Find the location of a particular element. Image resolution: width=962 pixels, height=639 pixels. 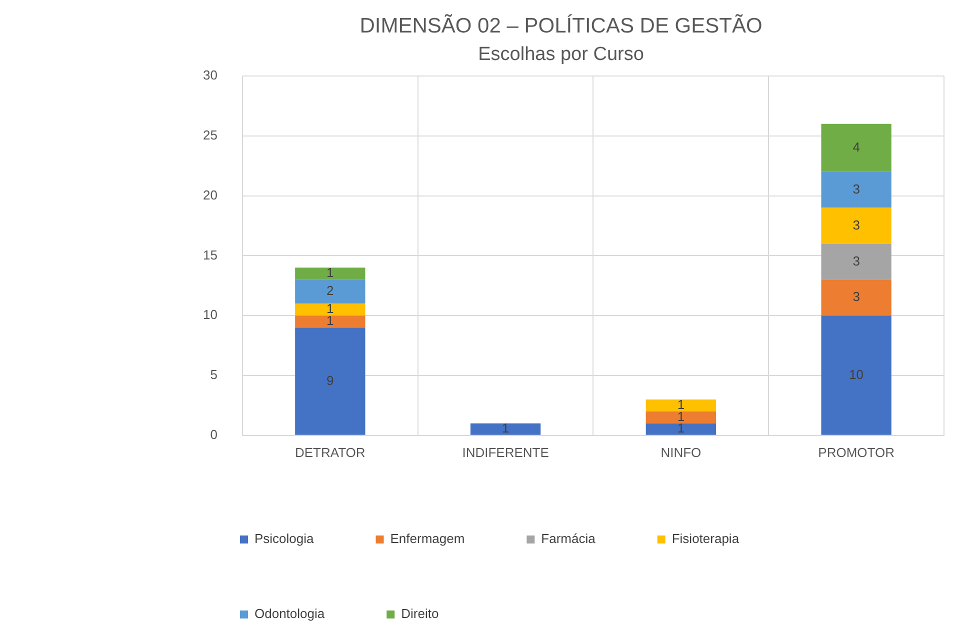

legend-label: Fisioterapia is located at coordinates (706, 538).